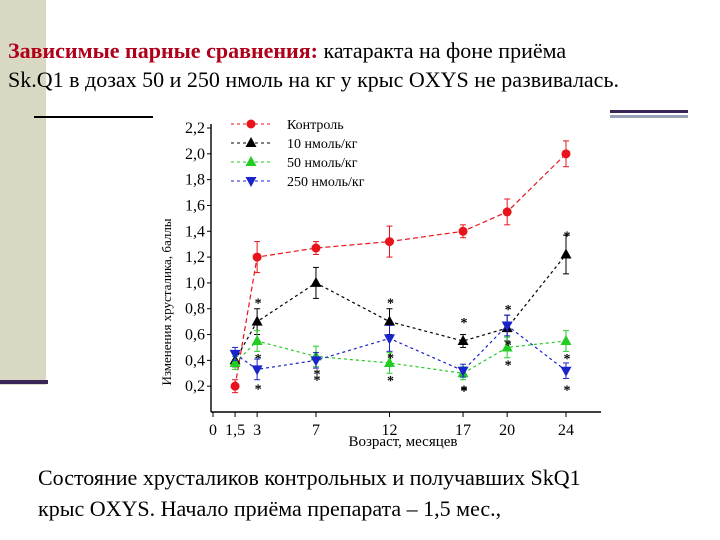 Image resolution: width=720 pixels, height=540 pixels. What do you see at coordinates (235, 430) in the screenshot?
I see `x-tick-label: 1,5` at bounding box center [235, 430].